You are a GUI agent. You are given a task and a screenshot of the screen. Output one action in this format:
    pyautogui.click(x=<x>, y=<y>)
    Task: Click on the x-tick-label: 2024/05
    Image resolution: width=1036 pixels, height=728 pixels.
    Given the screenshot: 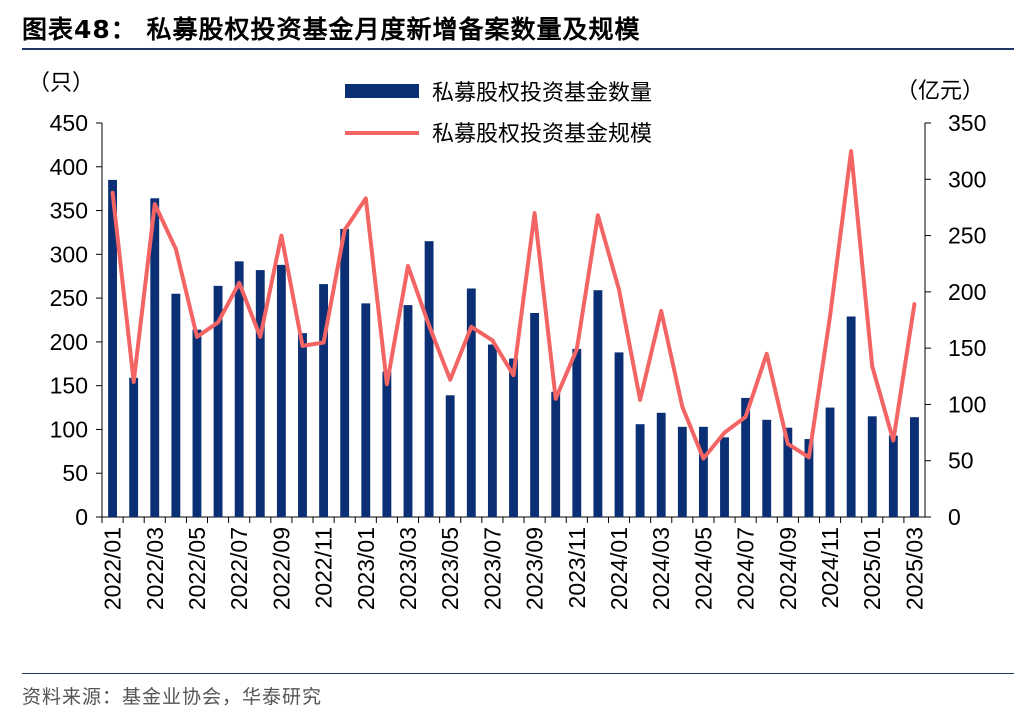 What is the action you would take?
    pyautogui.click(x=703, y=568)
    